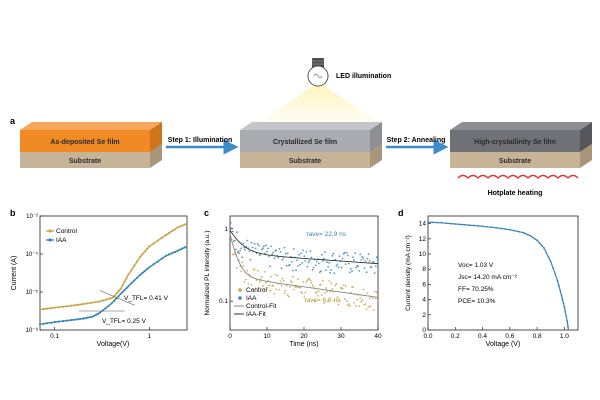 This screenshot has height=400, width=600. What do you see at coordinates (424, 269) in the screenshot?
I see `y-tick-label-d: 8` at bounding box center [424, 269].